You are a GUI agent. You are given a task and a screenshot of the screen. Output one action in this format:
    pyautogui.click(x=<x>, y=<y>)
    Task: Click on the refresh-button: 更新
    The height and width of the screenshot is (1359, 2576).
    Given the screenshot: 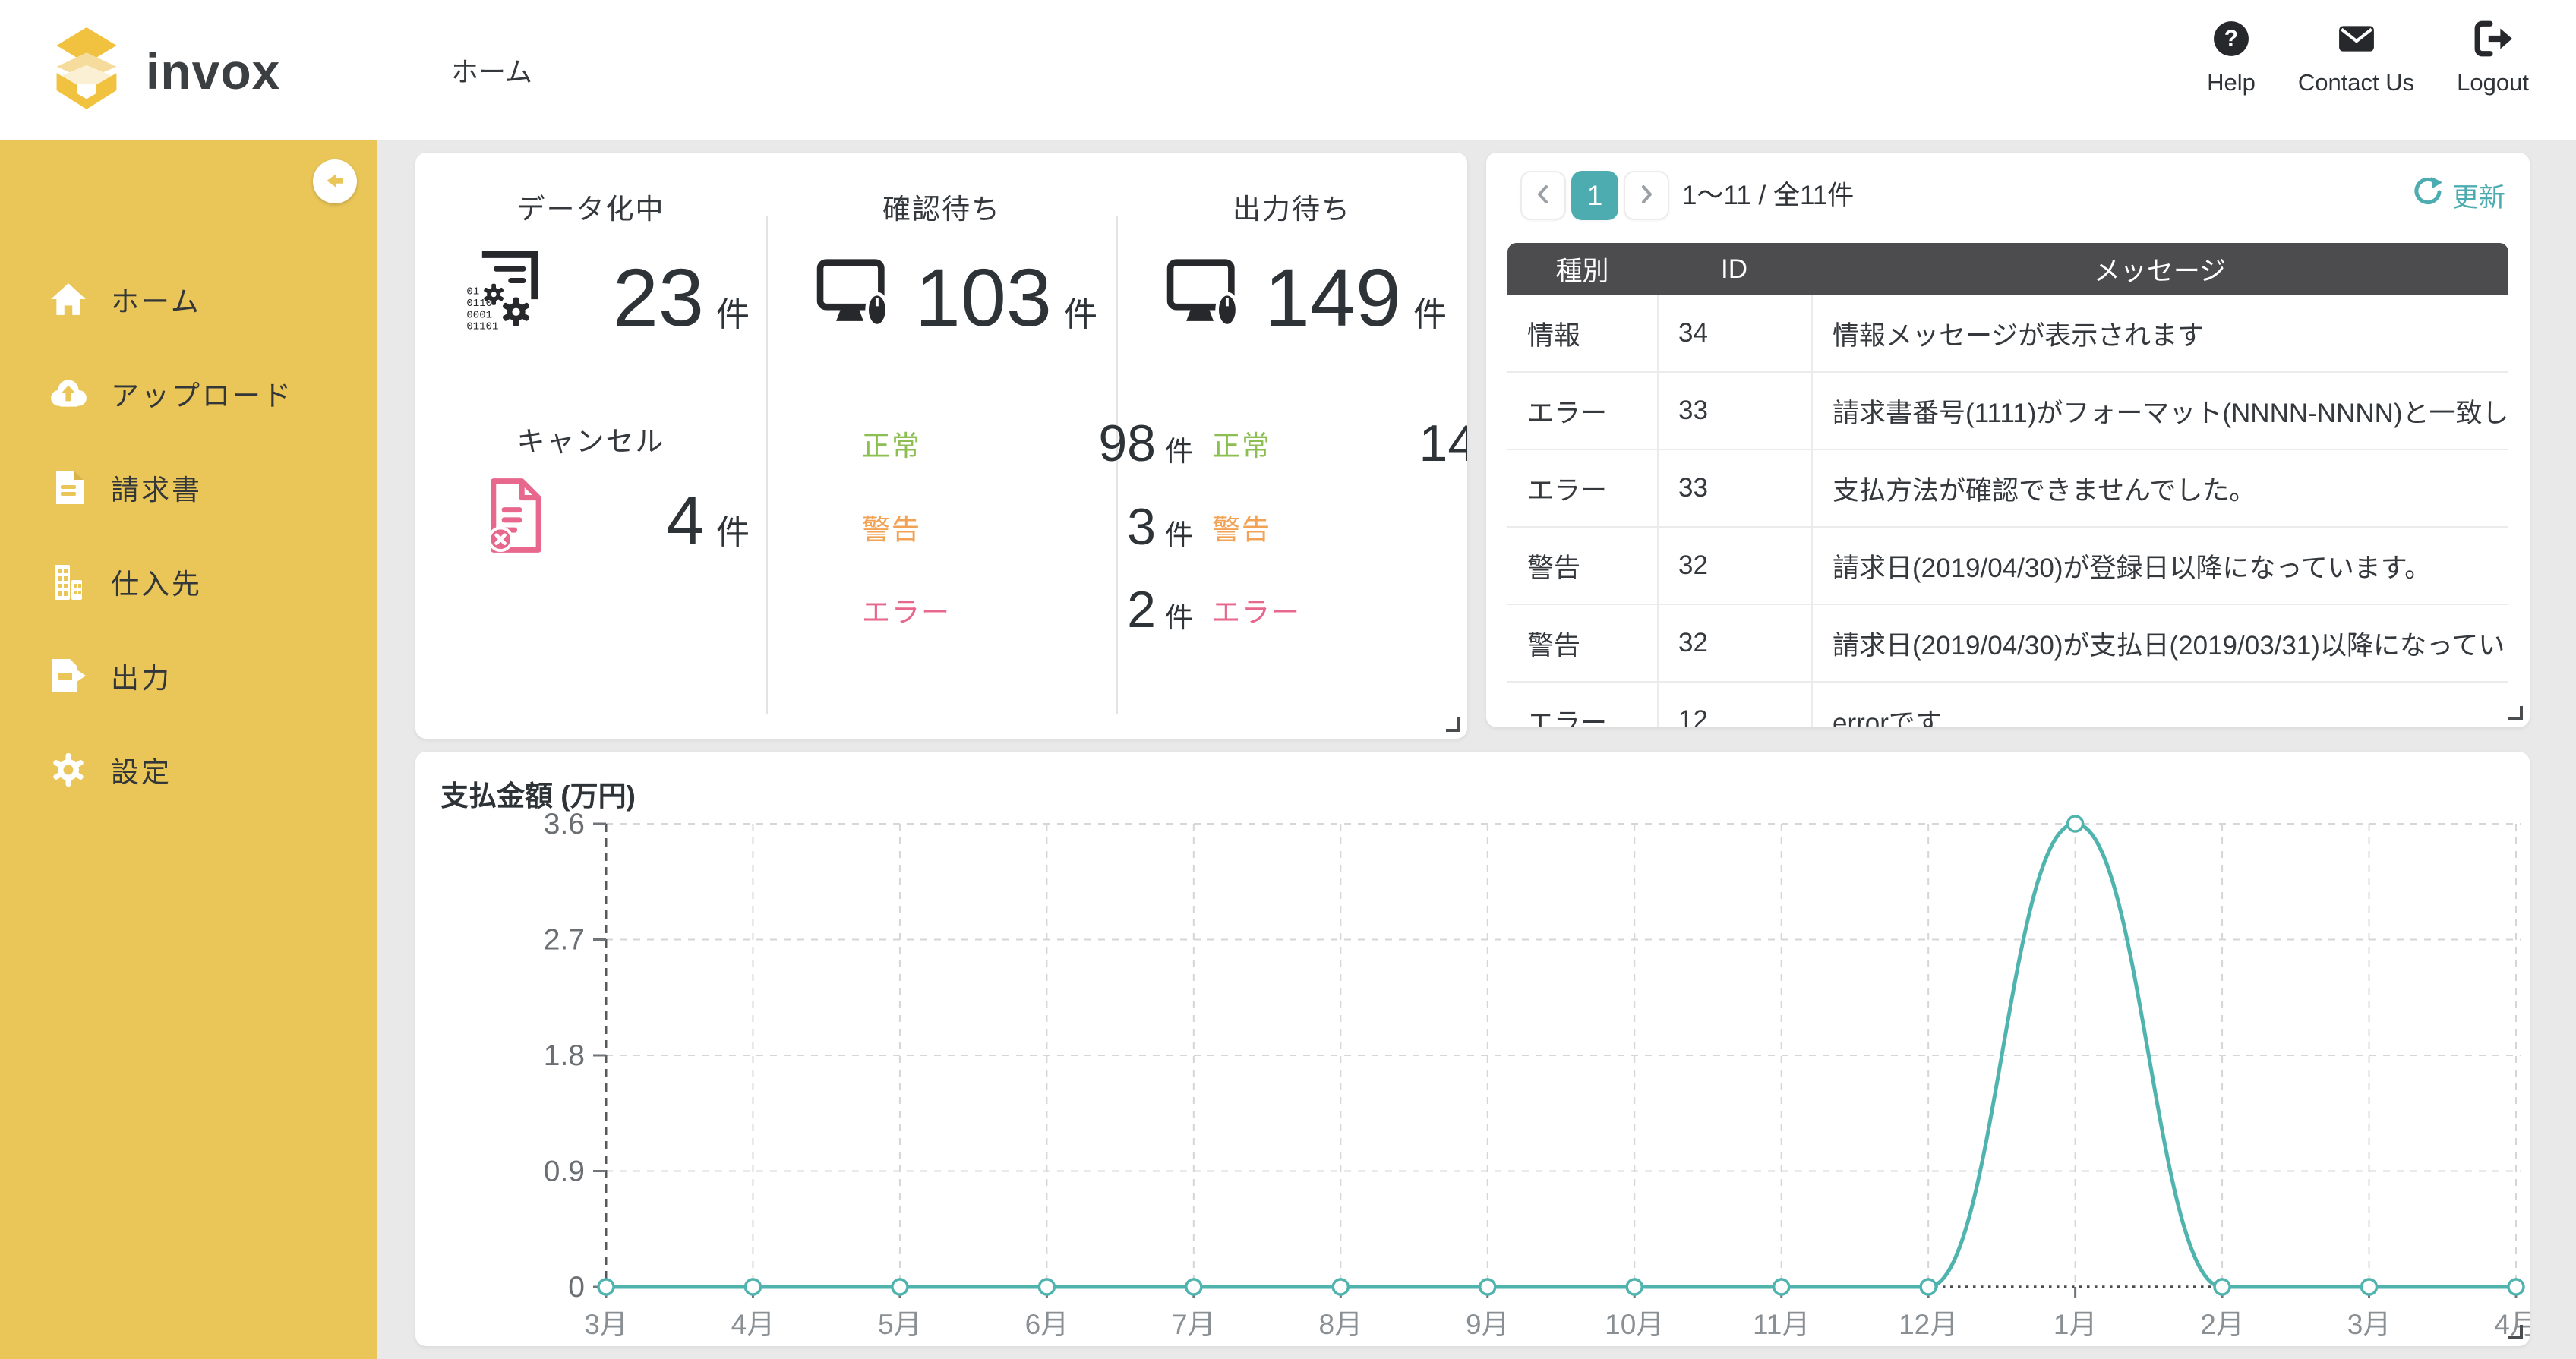 What is the action you would take?
    pyautogui.click(x=2458, y=195)
    